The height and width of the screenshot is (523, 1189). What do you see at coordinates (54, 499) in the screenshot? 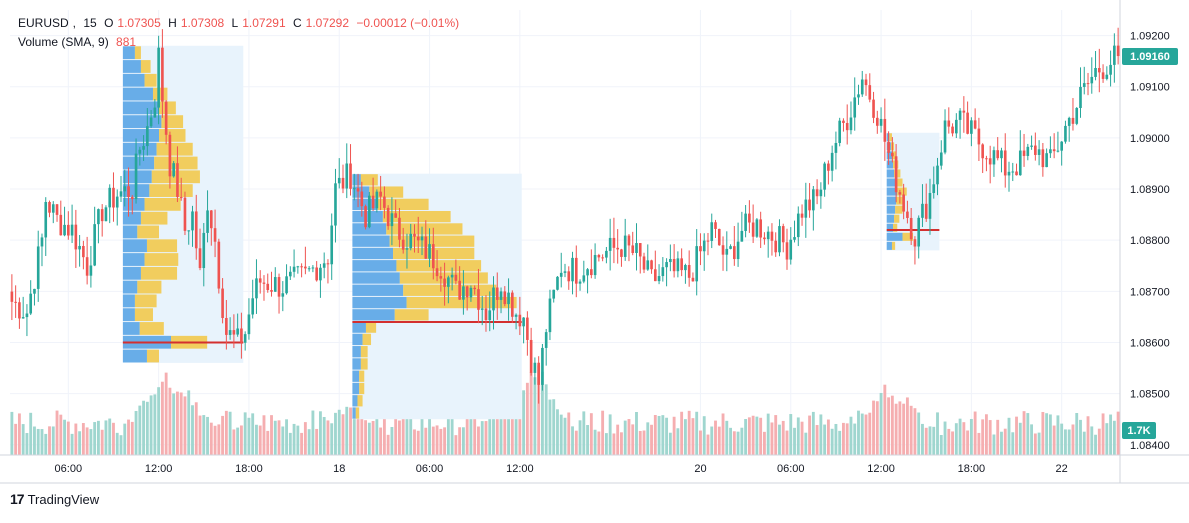
I see `tradingview-logo: 17 TradingView` at bounding box center [54, 499].